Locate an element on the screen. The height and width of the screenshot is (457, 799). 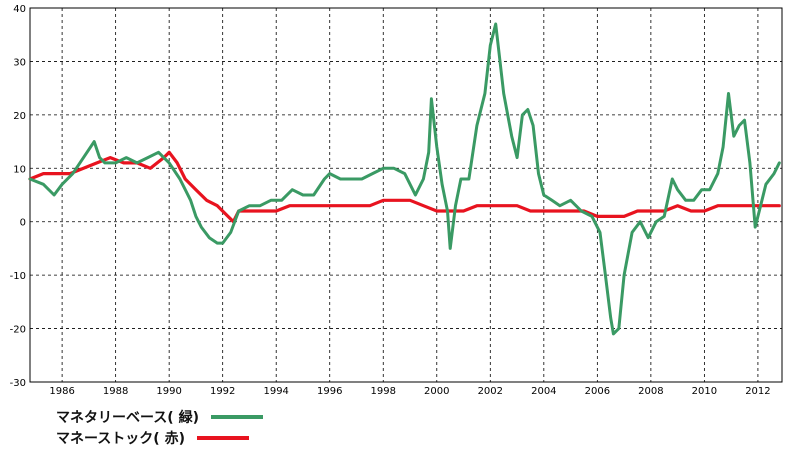
x-tick-label: 1992 is located at coordinates (222, 391).